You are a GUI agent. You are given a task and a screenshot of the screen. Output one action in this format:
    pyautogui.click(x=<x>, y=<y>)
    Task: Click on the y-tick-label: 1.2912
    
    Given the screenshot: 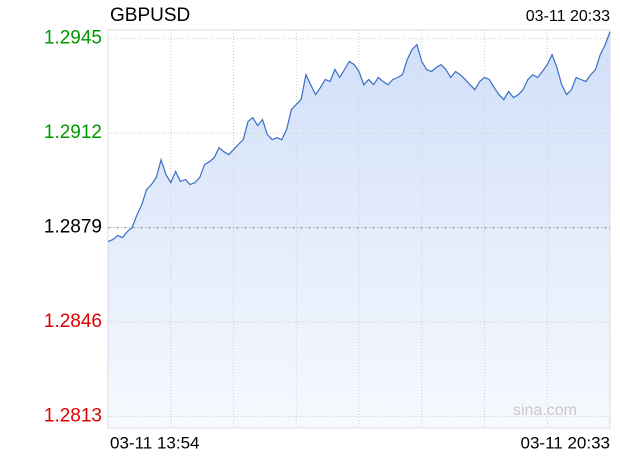 What is the action you would take?
    pyautogui.click(x=73, y=132)
    